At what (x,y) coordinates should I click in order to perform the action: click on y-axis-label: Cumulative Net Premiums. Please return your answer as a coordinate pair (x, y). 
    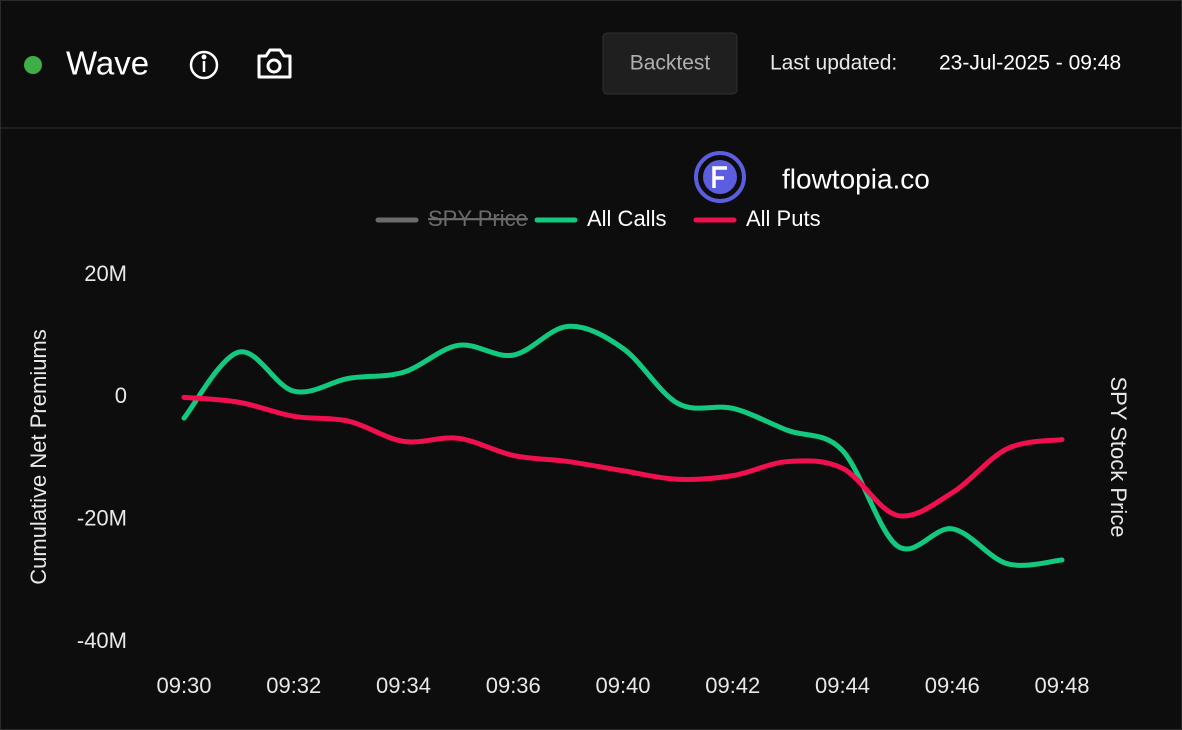
    Looking at the image, I should click on (38, 457).